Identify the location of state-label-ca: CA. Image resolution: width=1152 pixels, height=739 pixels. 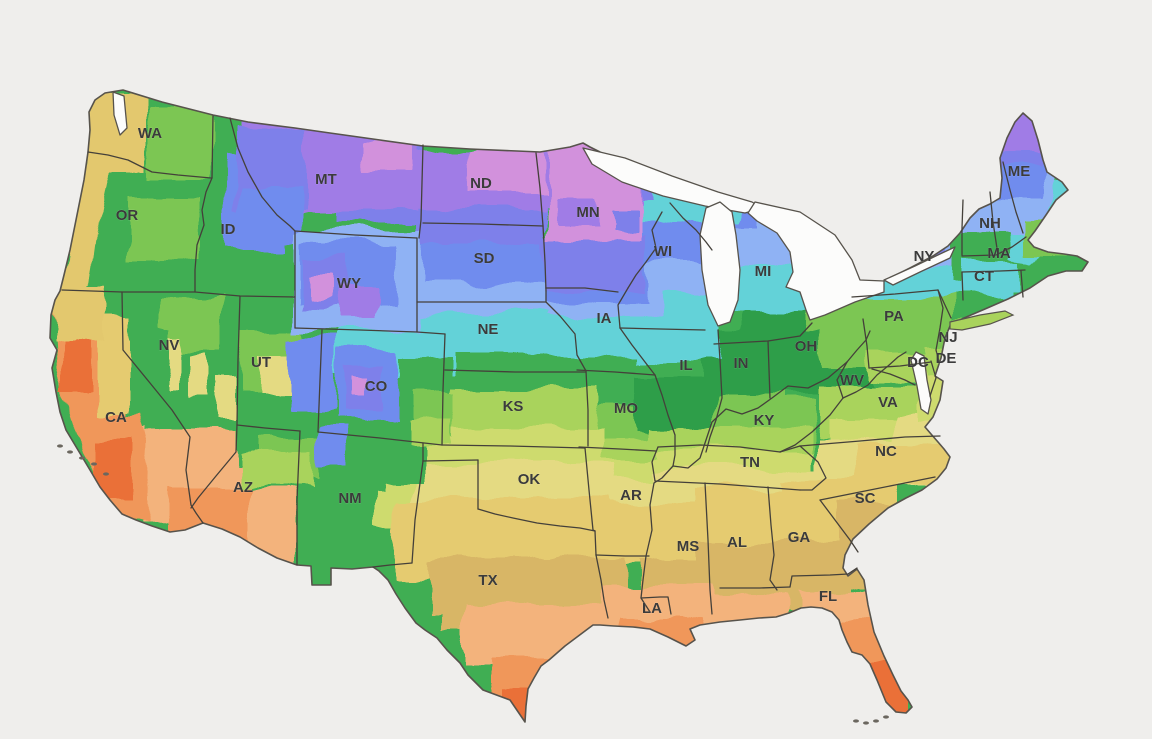
(116, 417).